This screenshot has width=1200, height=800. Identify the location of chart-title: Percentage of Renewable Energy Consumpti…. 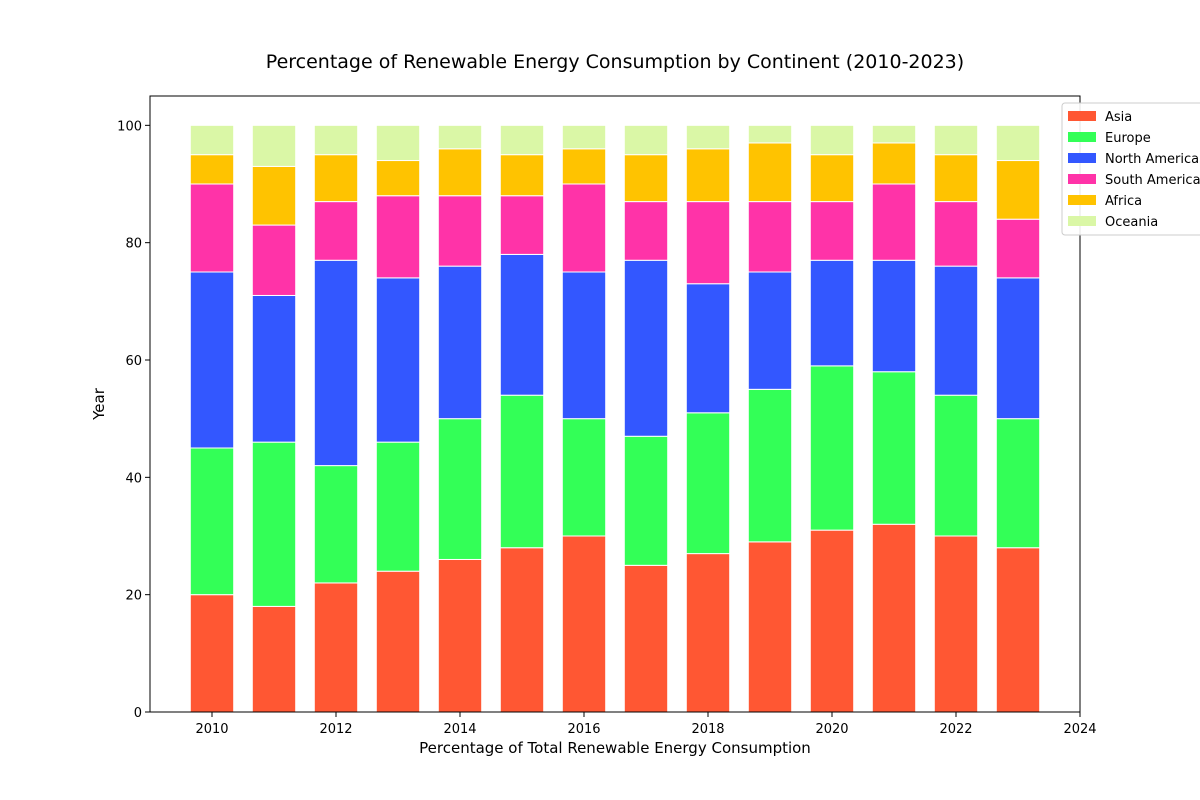
(615, 62).